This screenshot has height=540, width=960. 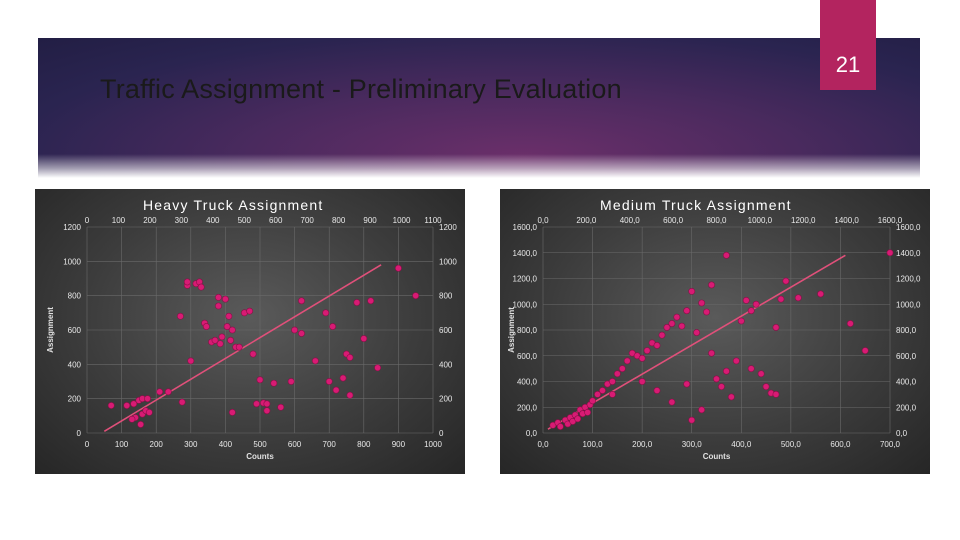 I want to click on top-tick-label: 1600,0, so click(x=890, y=220).